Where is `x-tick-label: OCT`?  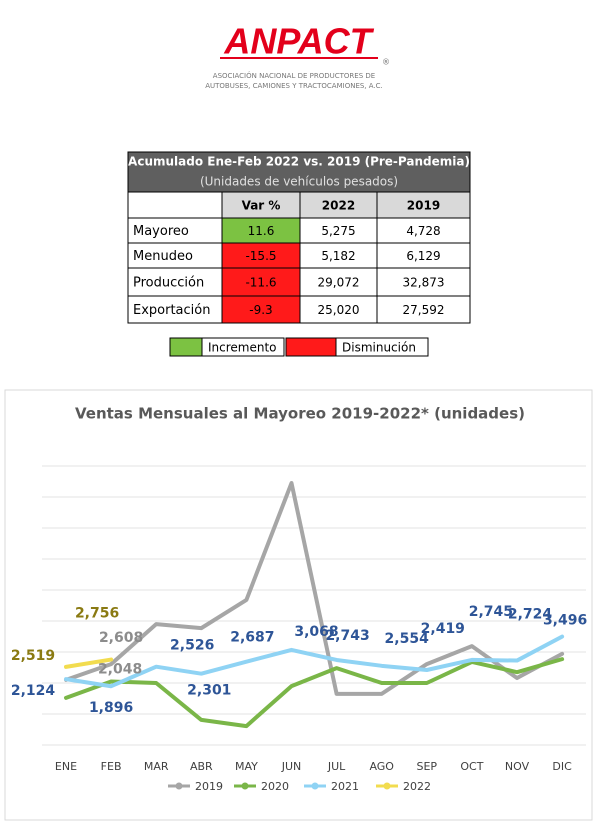 x-tick-label: OCT is located at coordinates (471, 766).